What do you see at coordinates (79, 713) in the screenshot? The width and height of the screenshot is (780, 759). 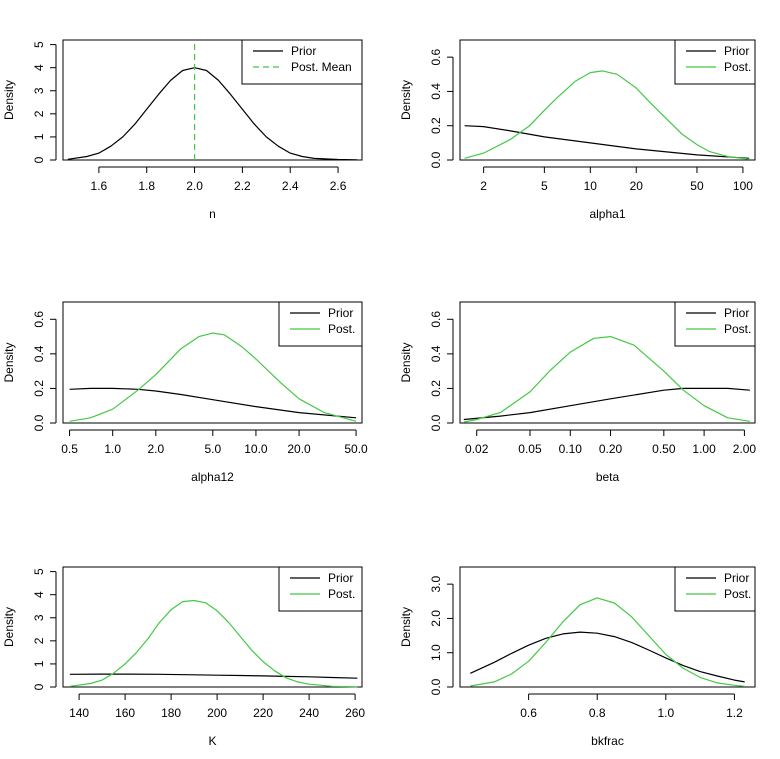 I see `x-tick-label: 140` at bounding box center [79, 713].